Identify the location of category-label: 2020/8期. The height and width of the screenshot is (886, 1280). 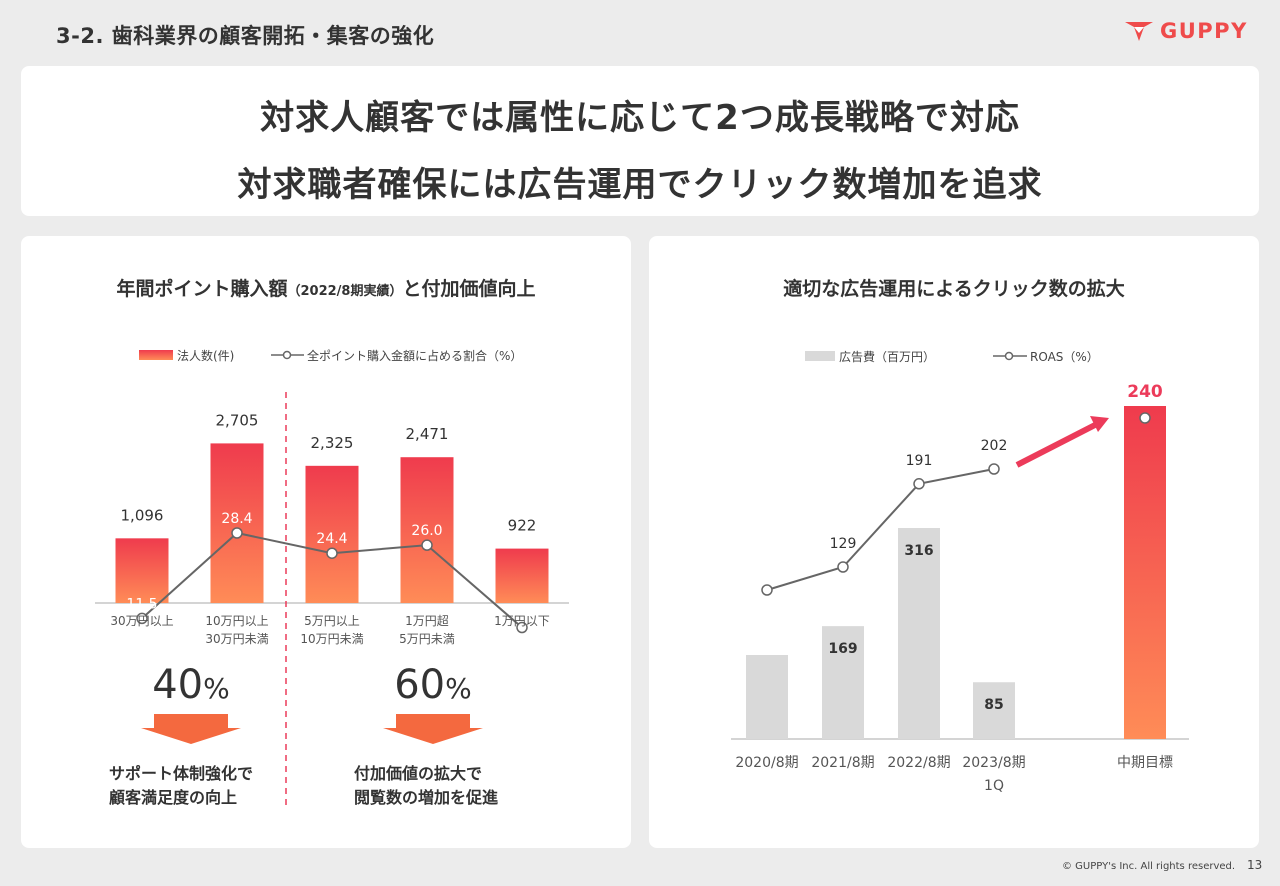
(766, 763).